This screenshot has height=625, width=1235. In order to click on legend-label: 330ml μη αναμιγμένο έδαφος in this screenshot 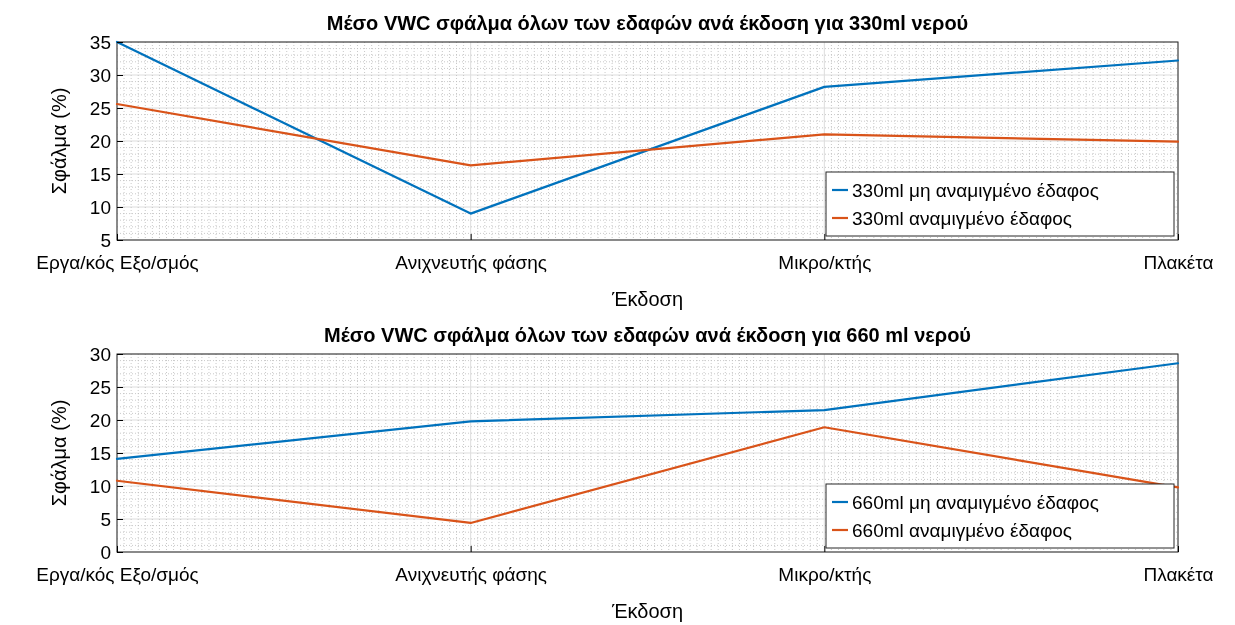, I will do `click(975, 190)`.